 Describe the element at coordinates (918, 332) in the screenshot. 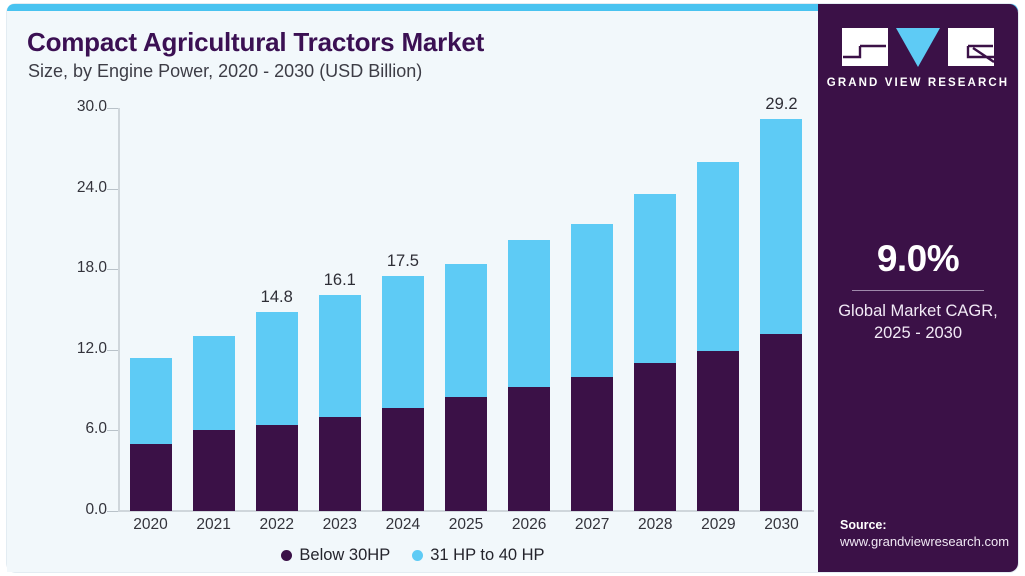

I see `cagr-caption-line-2: 2025 - 2030` at that location.